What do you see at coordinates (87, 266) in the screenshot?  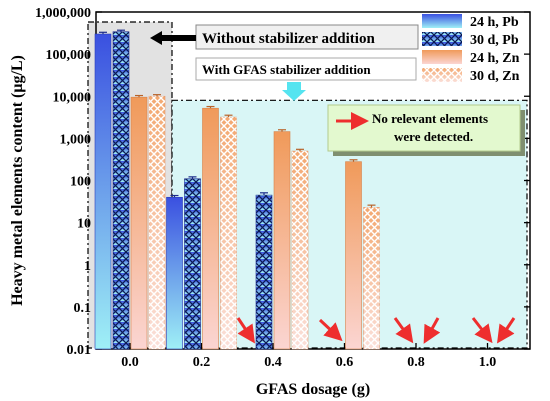 I see `y-tick-label: 1` at bounding box center [87, 266].